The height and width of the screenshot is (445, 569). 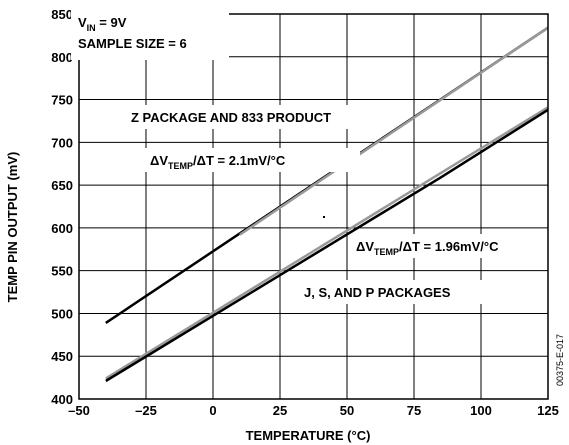 What do you see at coordinates (560, 360) in the screenshot?
I see `figure-id: 00375-E-017` at bounding box center [560, 360].